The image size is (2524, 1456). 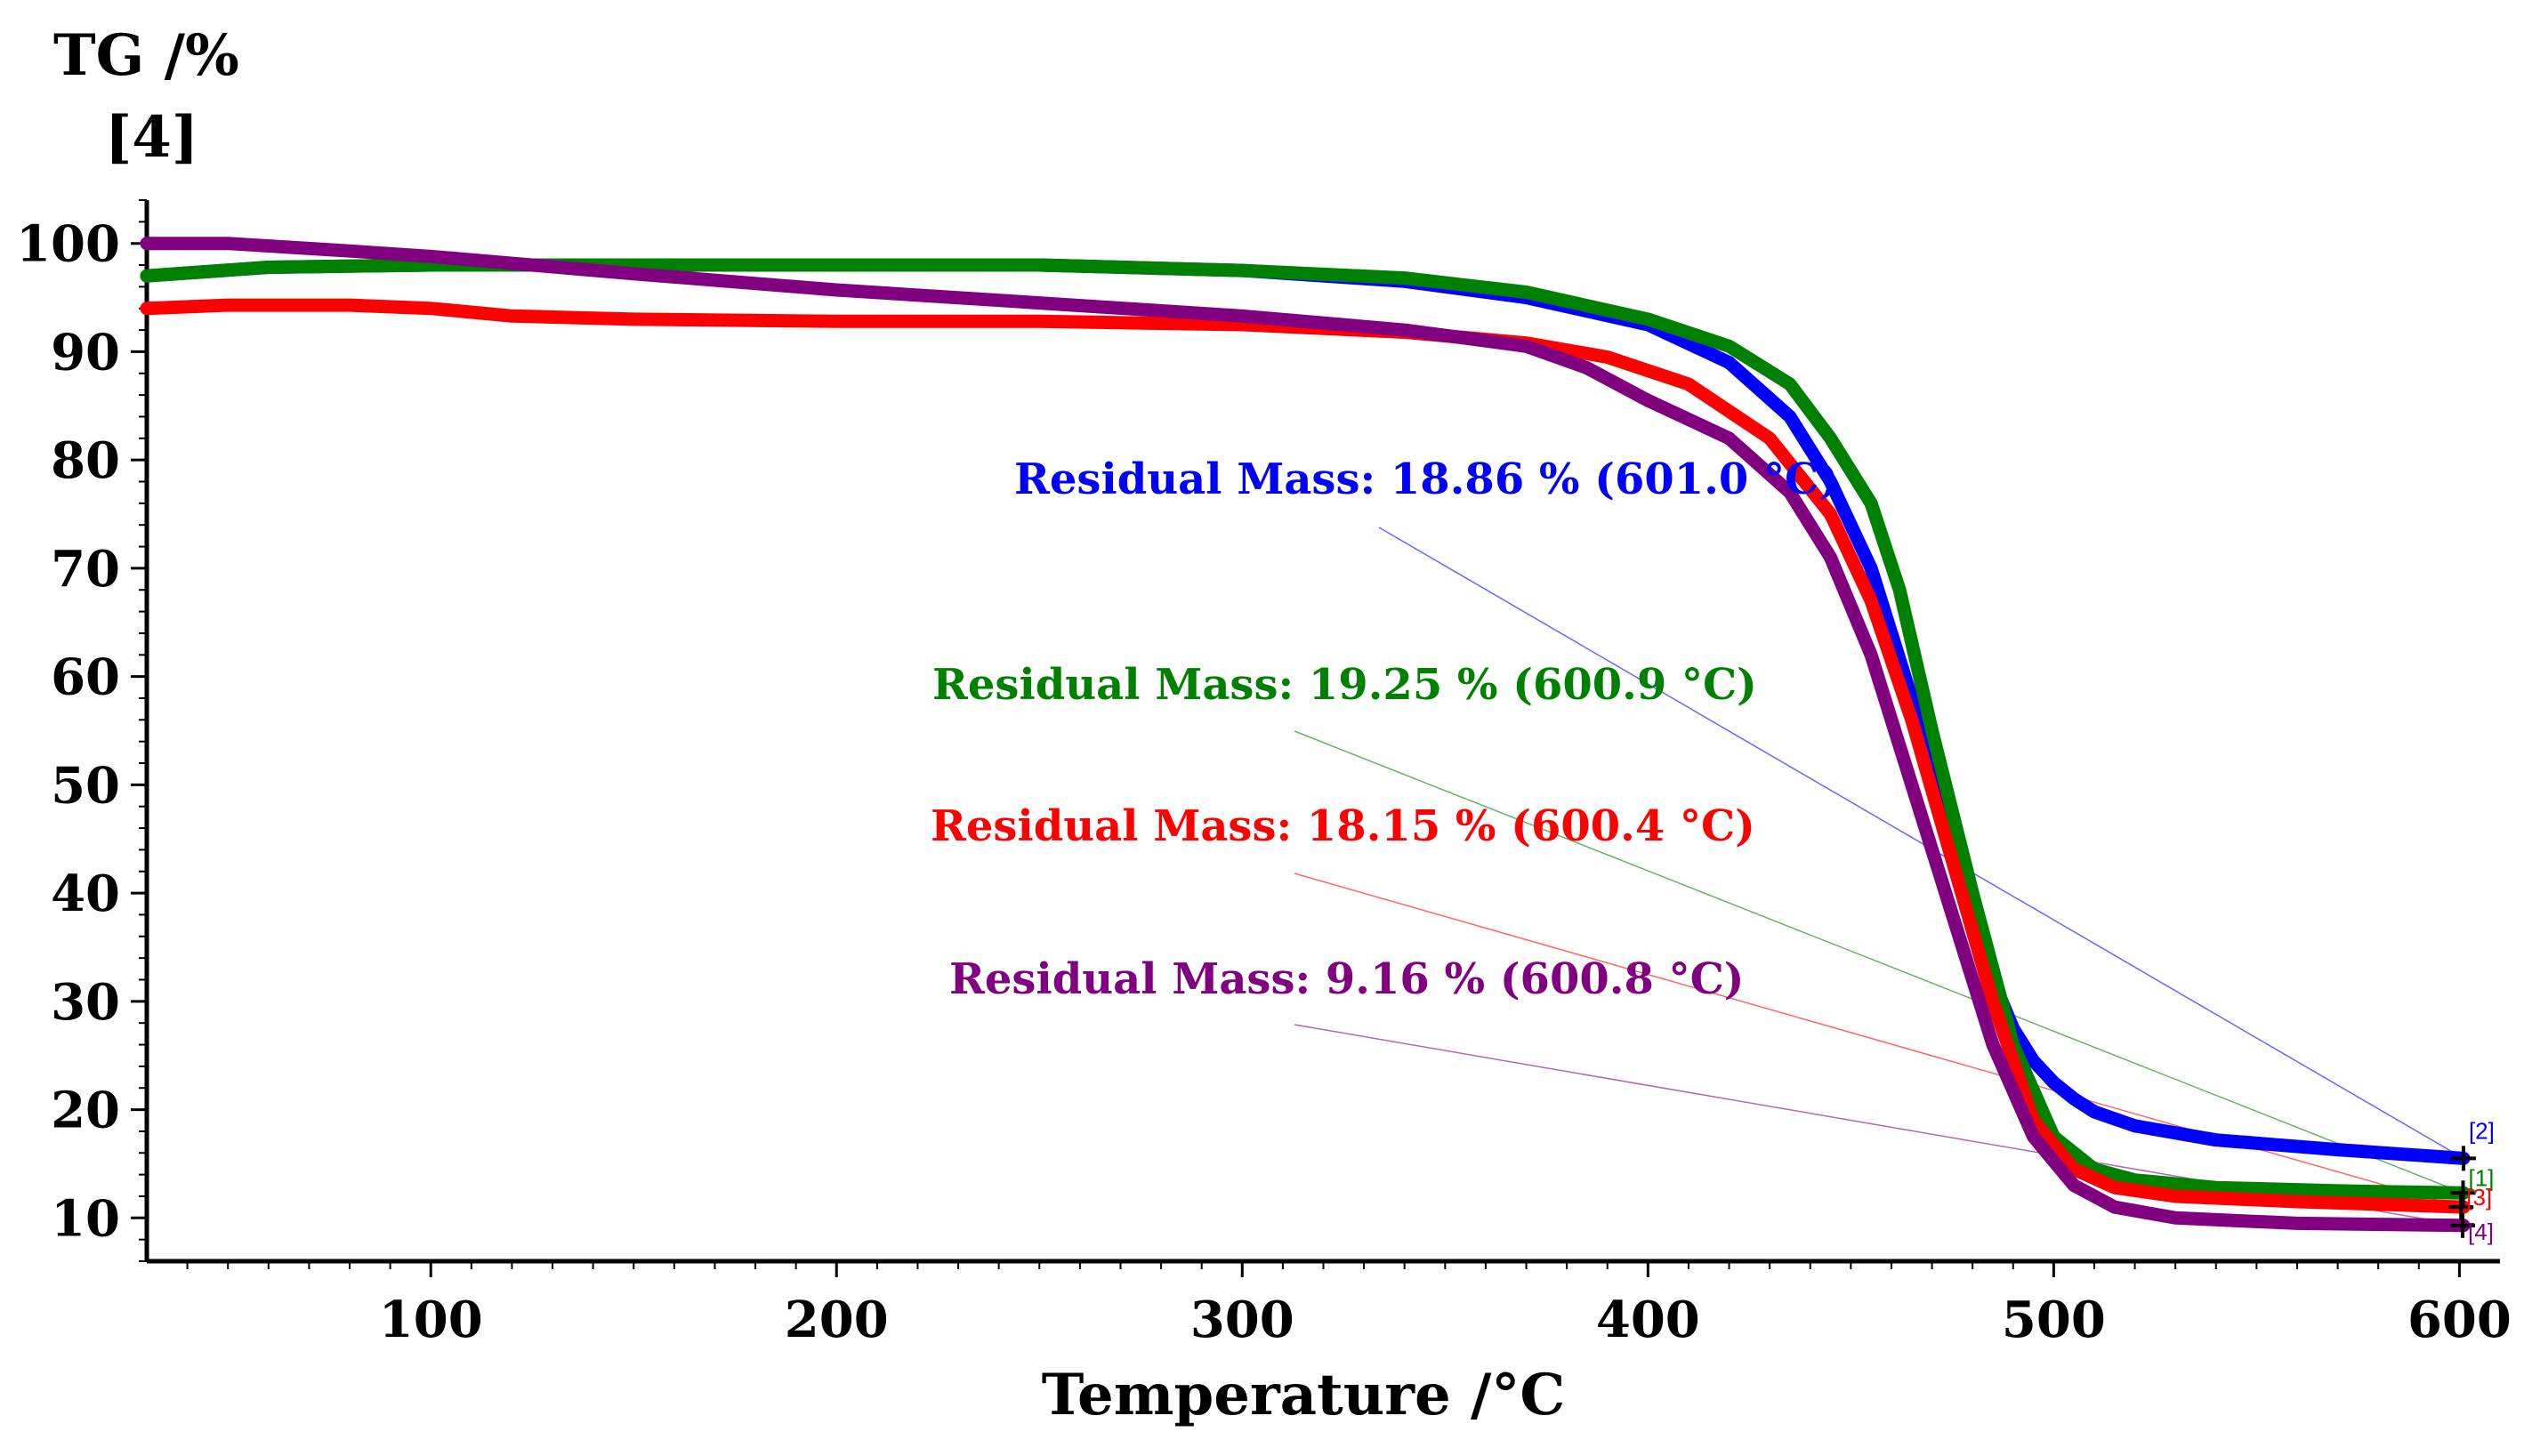 I want to click on residual-mass-label: Residual Mass: 18.15 % (600.4 °C), so click(x=1343, y=826).